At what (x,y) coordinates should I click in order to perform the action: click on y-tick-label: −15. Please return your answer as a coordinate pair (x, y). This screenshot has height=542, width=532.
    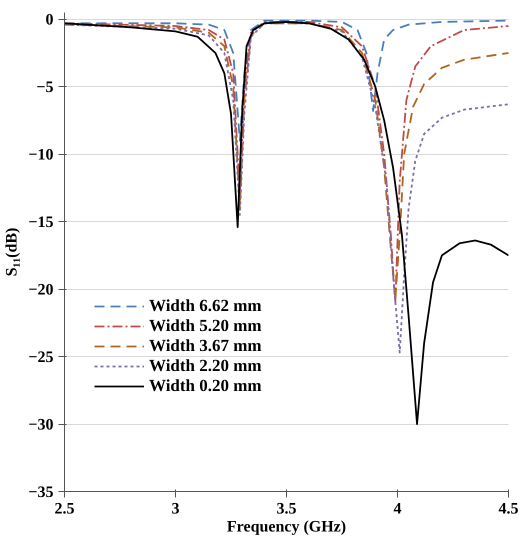
    Looking at the image, I should click on (41, 223).